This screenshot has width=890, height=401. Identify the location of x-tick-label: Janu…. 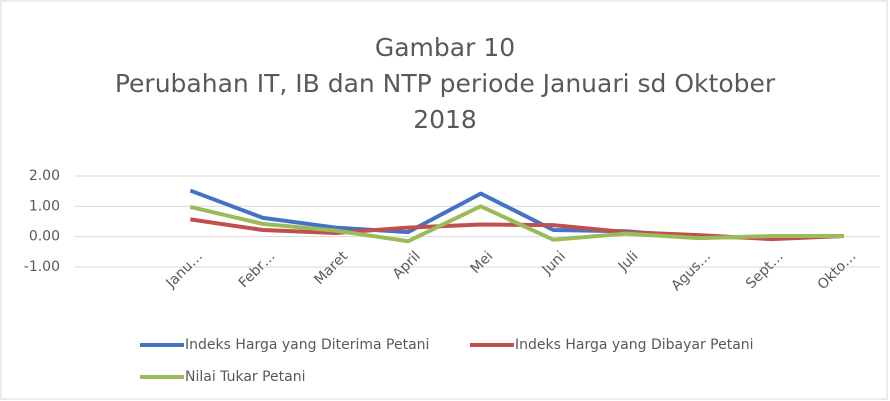
(183, 269).